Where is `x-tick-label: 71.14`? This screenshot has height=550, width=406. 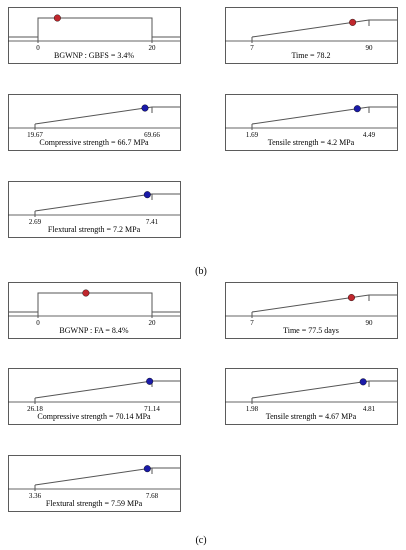
x-tick-label: 71.14 is located at coordinates (152, 409).